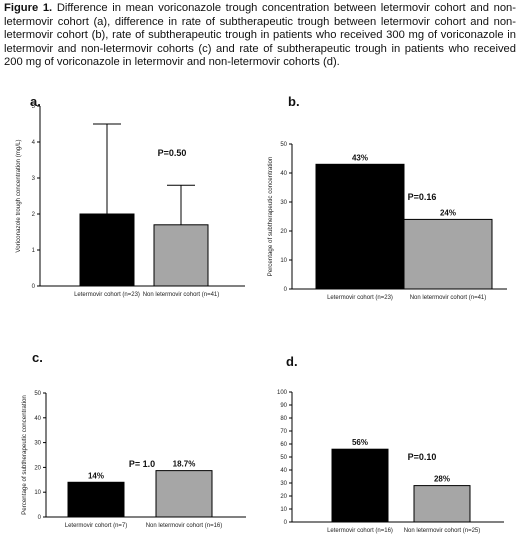  What do you see at coordinates (360, 531) in the screenshot?
I see `x-category-label-d-1: Letermovir cohort (n=16)` at bounding box center [360, 531].